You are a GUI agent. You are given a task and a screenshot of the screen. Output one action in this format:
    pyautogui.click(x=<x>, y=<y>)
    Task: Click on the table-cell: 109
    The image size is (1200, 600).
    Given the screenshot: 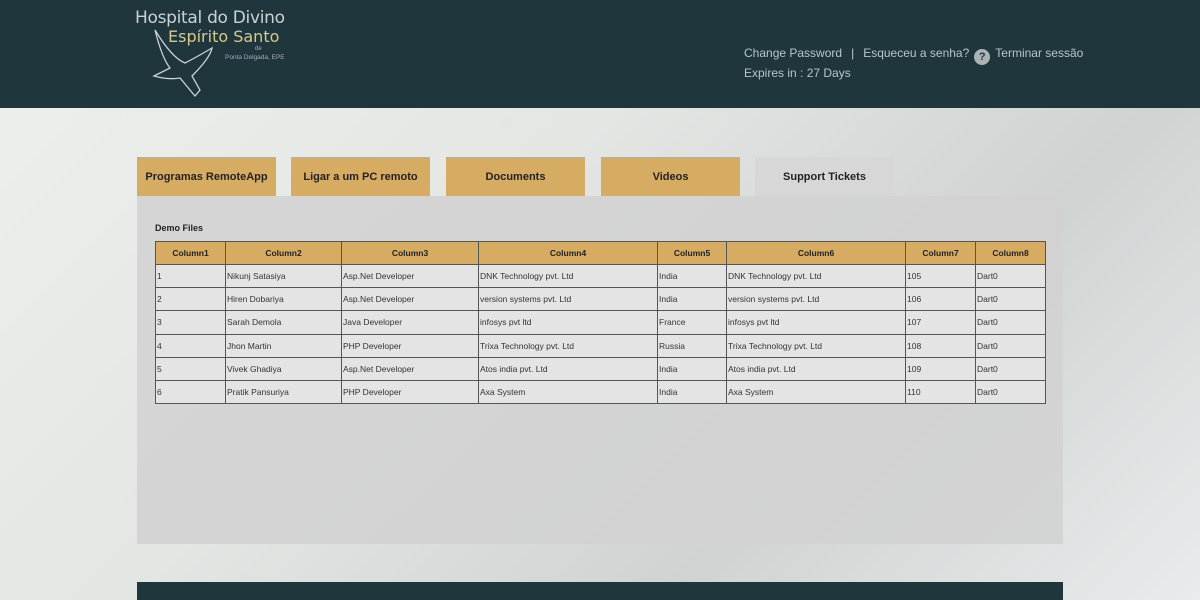 What is the action you would take?
    pyautogui.click(x=940, y=368)
    